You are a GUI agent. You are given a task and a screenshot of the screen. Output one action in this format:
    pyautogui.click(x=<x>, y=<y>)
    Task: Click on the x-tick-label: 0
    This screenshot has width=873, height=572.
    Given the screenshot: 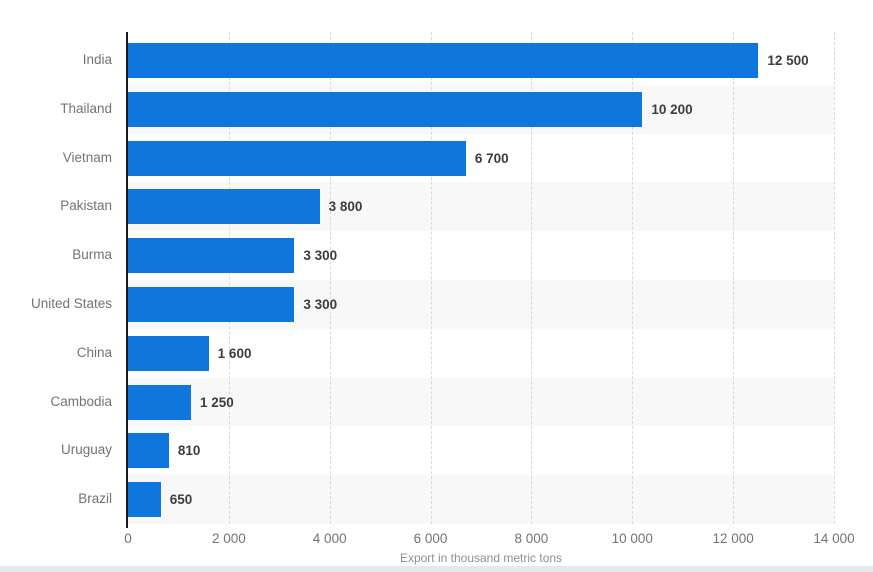 What is the action you would take?
    pyautogui.click(x=128, y=538)
    